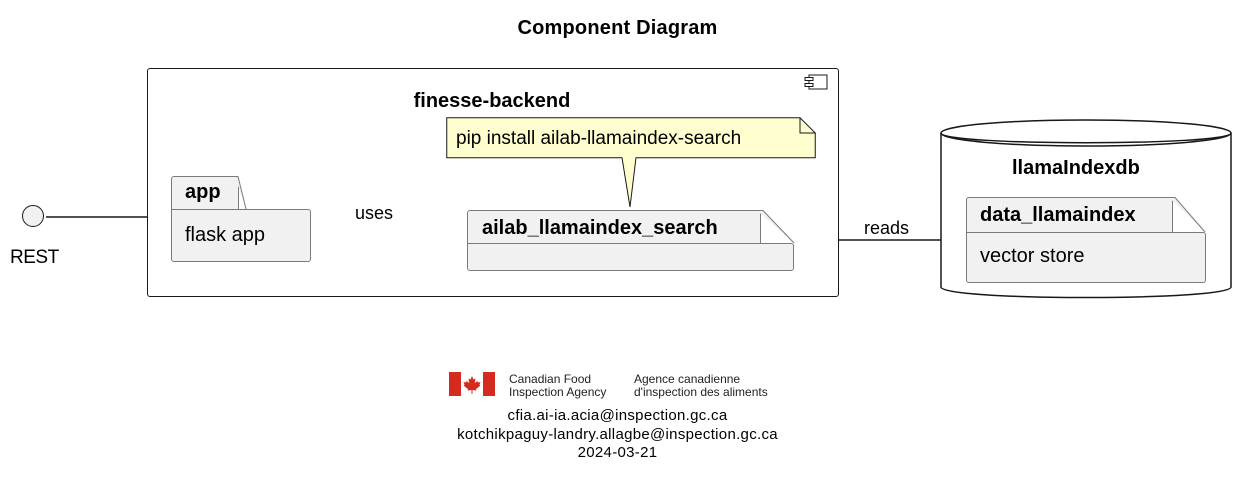 Image resolution: width=1255 pixels, height=498 pixels. What do you see at coordinates (701, 392) in the screenshot?
I see `agency-fr-line2: d'inspection des aliments` at bounding box center [701, 392].